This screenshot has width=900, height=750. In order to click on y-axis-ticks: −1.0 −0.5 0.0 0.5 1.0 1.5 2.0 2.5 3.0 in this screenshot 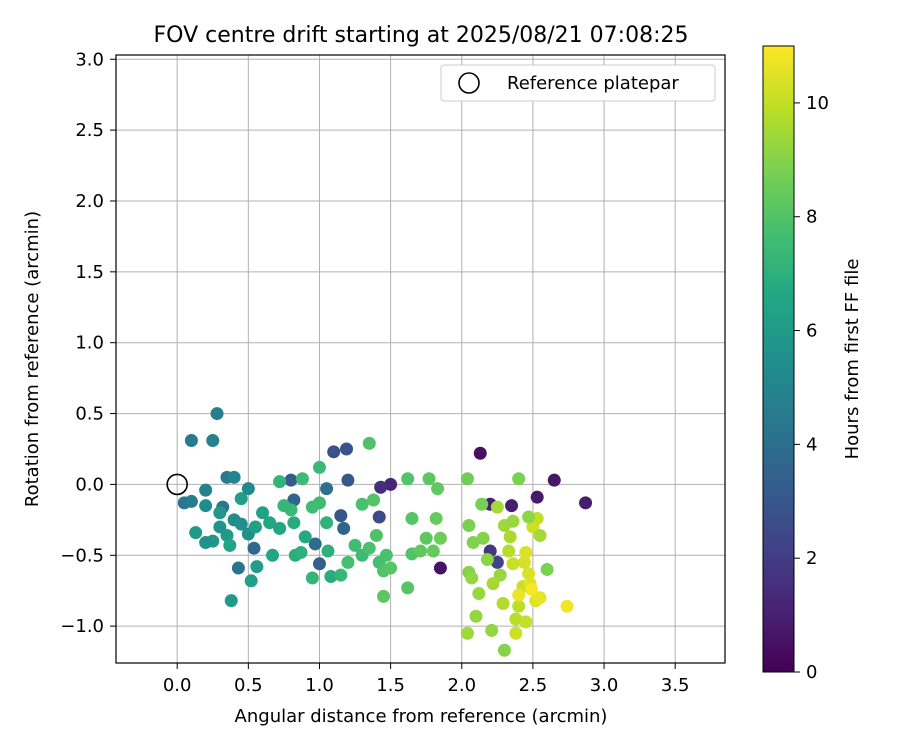, I will do `click(88, 343)`.